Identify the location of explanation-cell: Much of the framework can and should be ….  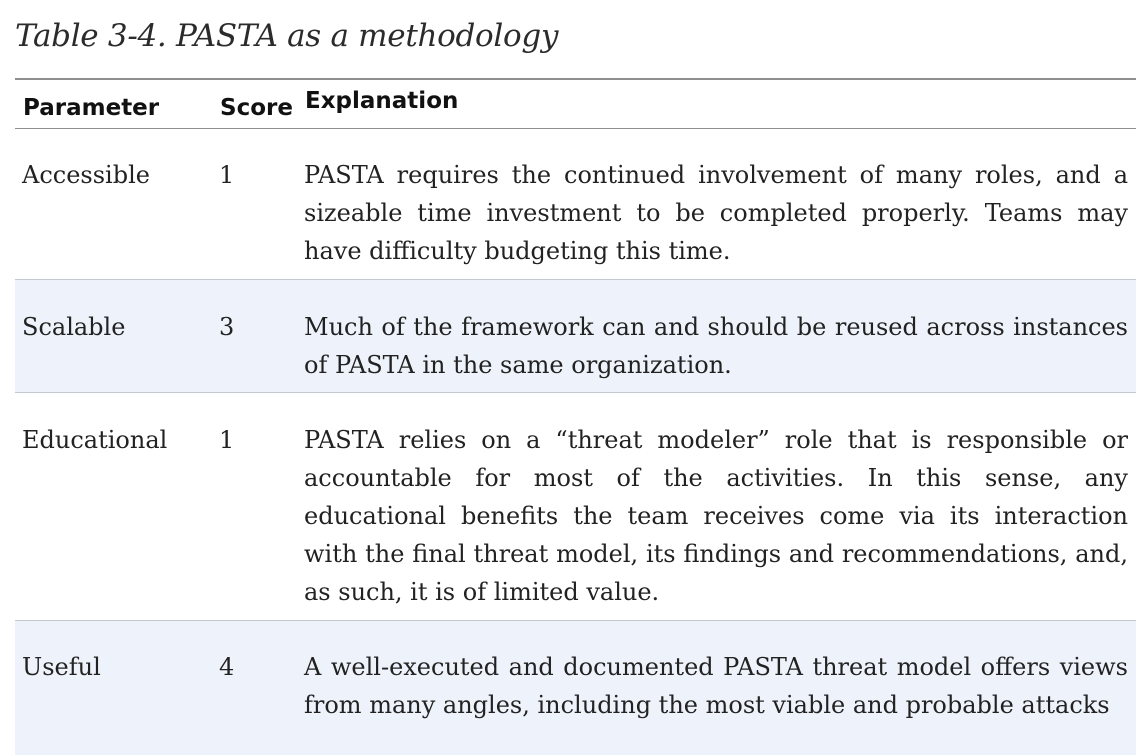
(716, 346).